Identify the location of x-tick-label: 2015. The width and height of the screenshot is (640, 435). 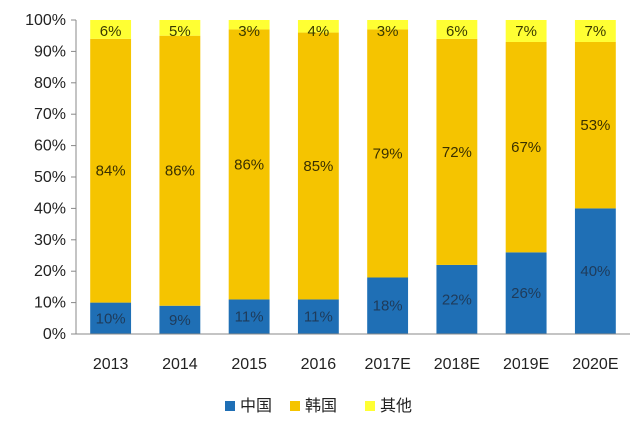
(249, 364).